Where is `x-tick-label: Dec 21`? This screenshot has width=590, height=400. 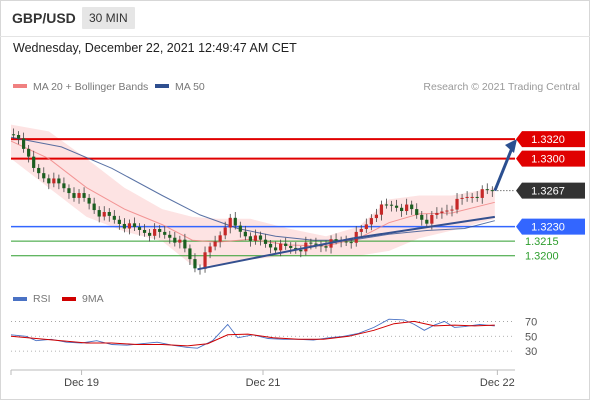
x-tick-label: Dec 21 is located at coordinates (263, 383).